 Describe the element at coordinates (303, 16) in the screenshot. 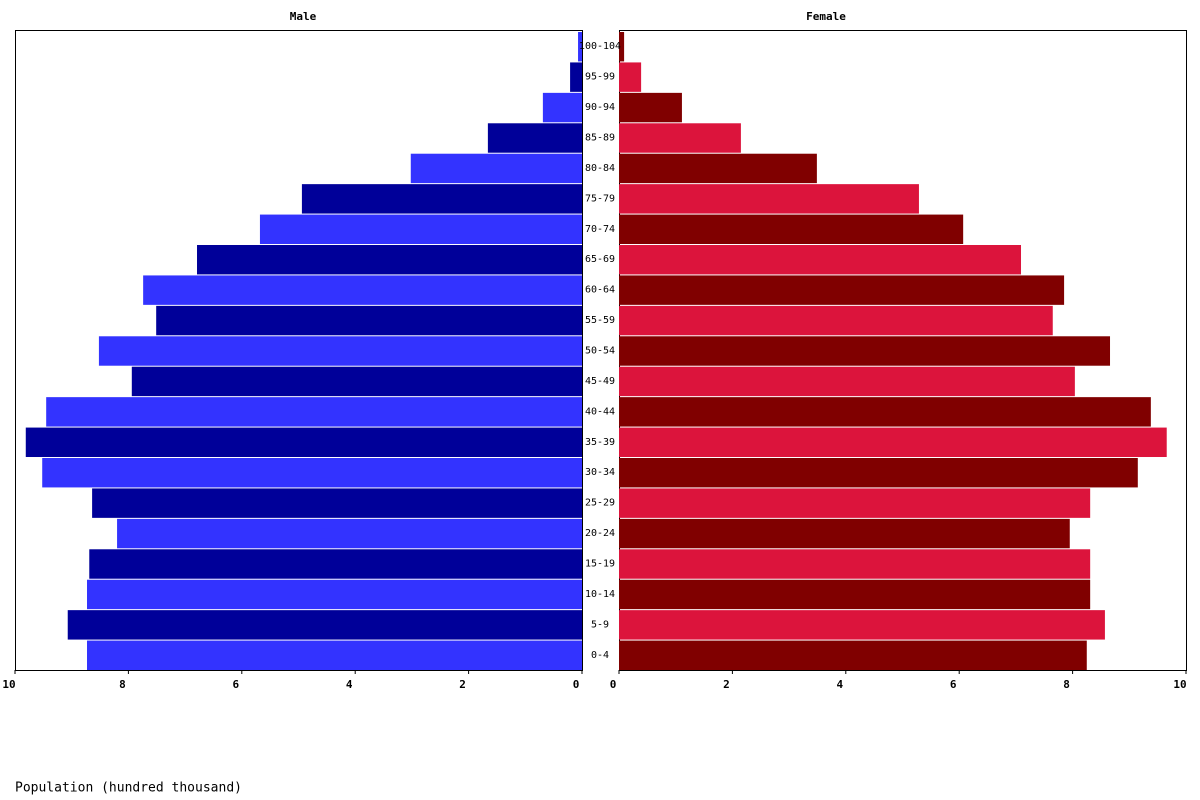

I see `panel-title: Male` at that location.